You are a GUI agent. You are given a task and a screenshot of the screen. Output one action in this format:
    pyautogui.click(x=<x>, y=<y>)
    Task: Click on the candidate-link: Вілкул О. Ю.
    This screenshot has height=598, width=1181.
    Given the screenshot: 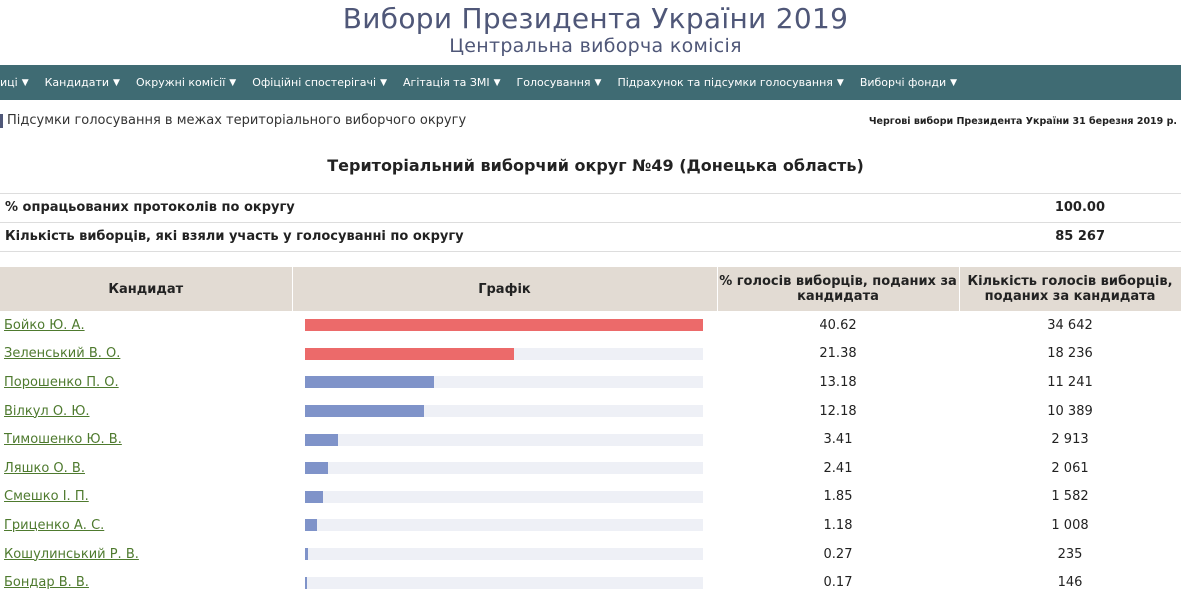 What is the action you would take?
    pyautogui.click(x=47, y=411)
    